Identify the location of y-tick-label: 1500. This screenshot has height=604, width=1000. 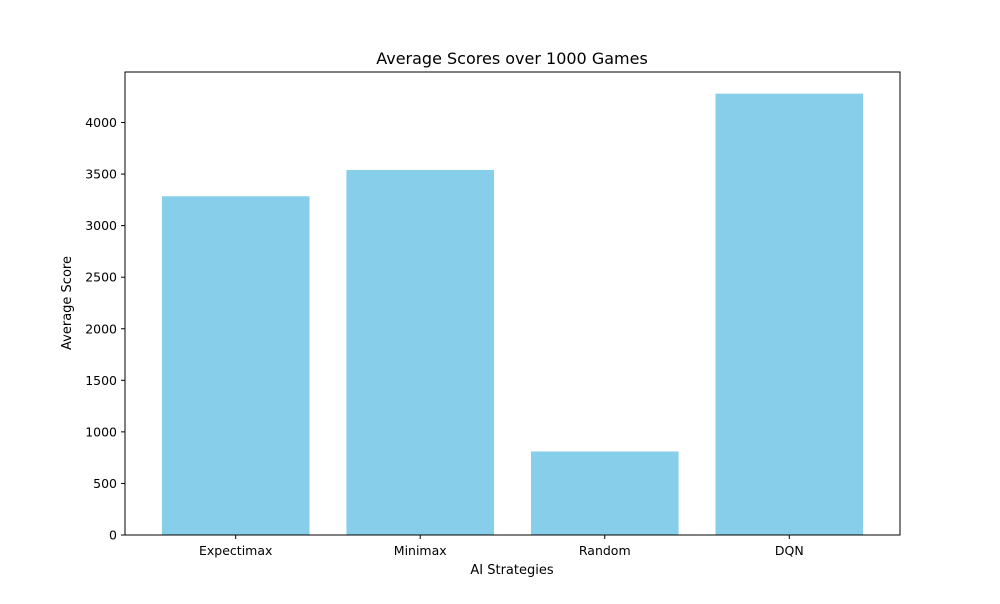
(101, 380).